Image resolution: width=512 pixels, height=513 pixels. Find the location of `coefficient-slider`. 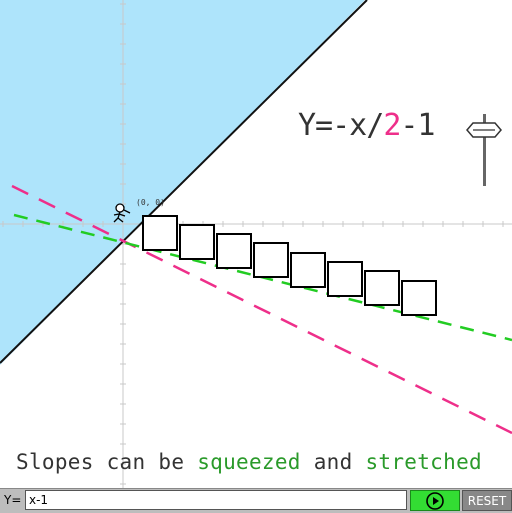

coefficient-slider is located at coordinates (485, 150).